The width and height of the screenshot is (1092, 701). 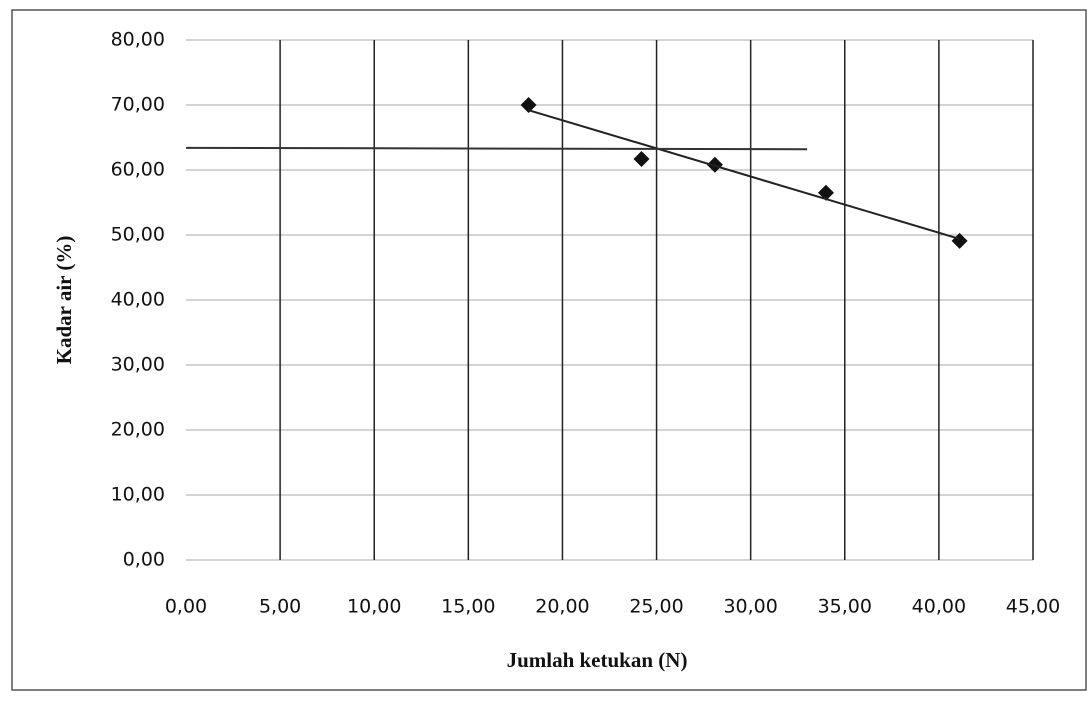 What do you see at coordinates (138, 40) in the screenshot?
I see `y-tick-label: 80,00` at bounding box center [138, 40].